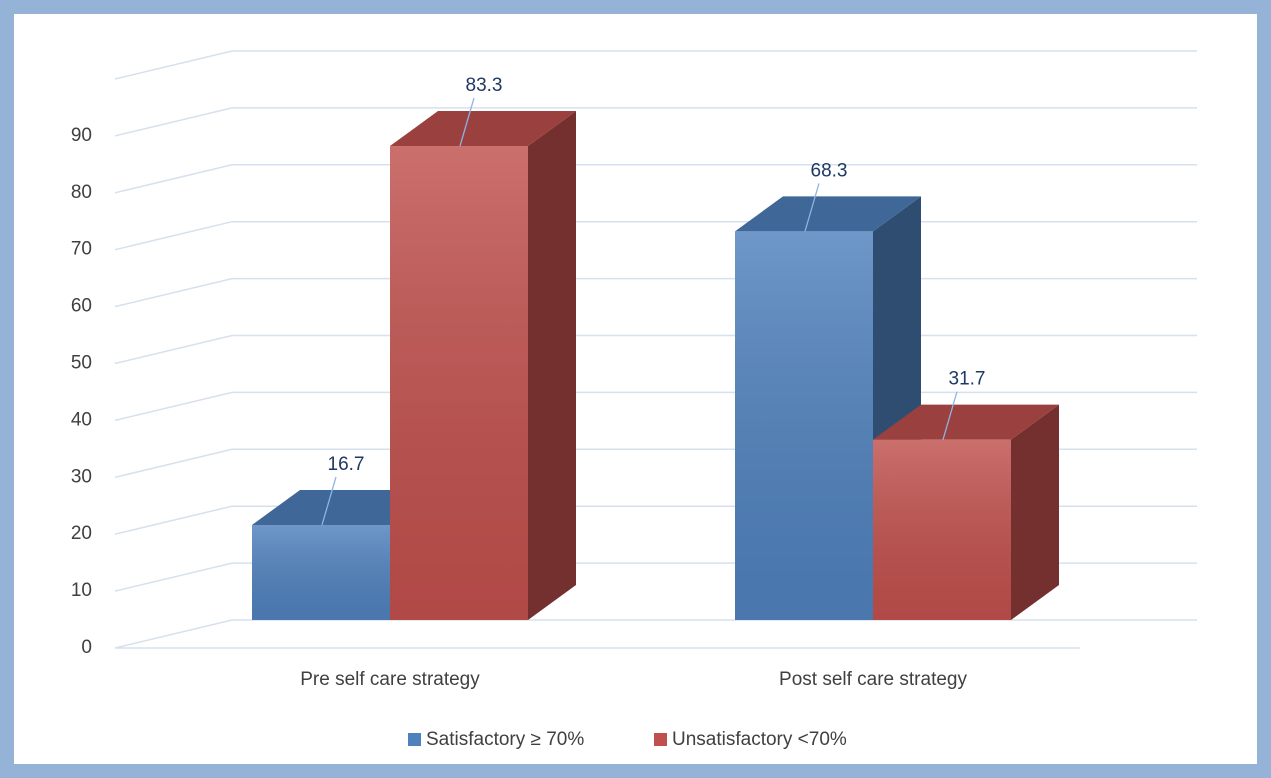  Describe the element at coordinates (81, 192) in the screenshot. I see `y-tick-label: 80` at that location.